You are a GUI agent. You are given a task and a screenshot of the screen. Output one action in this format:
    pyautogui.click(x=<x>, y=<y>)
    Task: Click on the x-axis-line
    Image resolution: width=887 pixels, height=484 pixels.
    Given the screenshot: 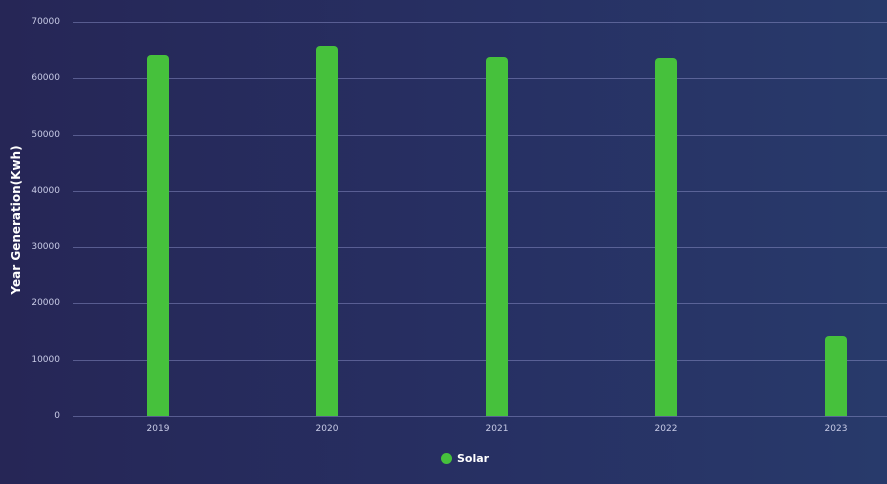 What is the action you would take?
    pyautogui.click(x=480, y=416)
    